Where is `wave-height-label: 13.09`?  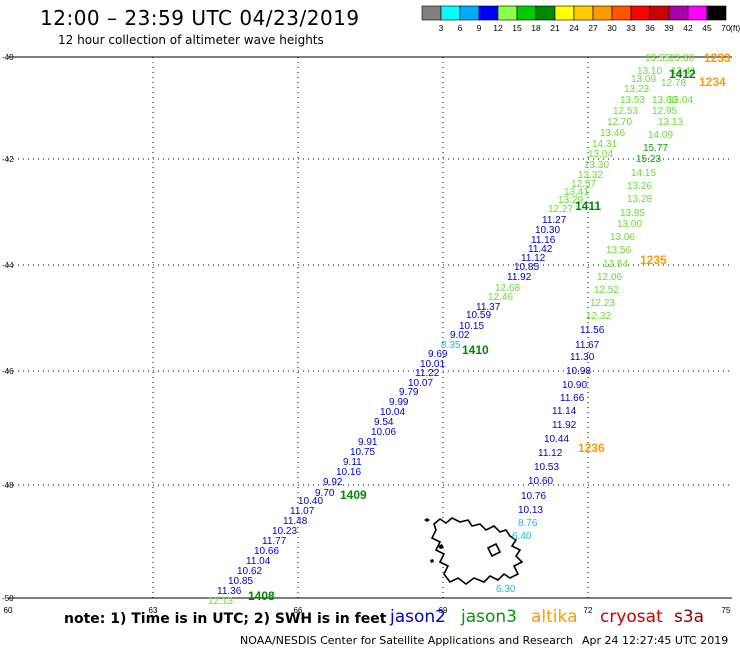 wave-height-label: 13.09 is located at coordinates (643, 79).